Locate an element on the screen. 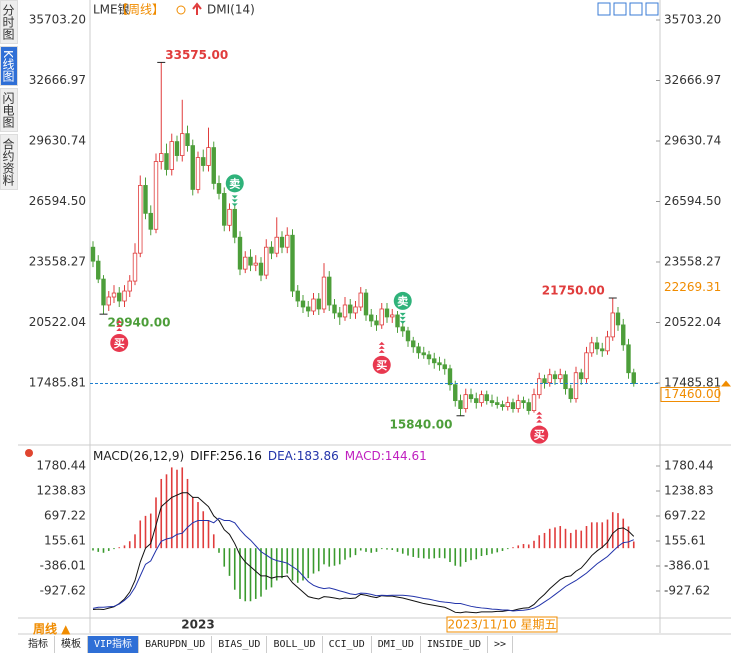 The image size is (731, 653). settings-icon is located at coordinates (29, 453).